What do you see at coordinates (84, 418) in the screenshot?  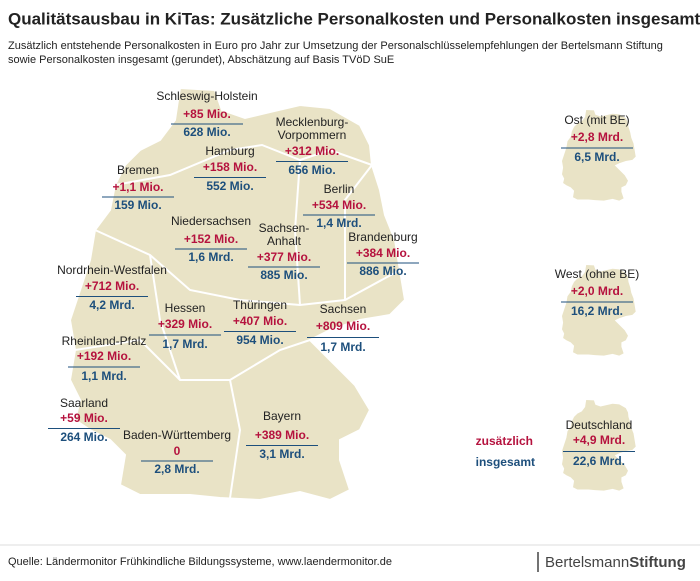 I see `additional-cost: +59 Mio.` at bounding box center [84, 418].